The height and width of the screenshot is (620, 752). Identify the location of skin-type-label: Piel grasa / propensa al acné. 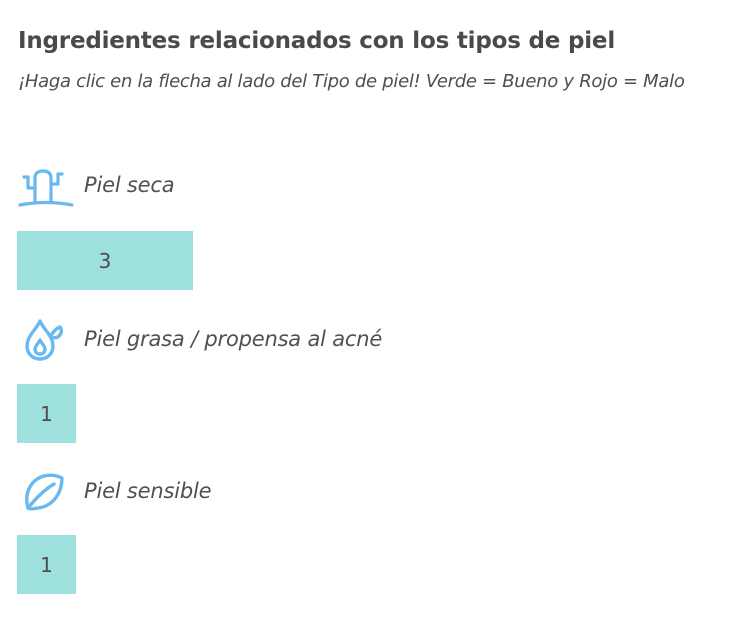
(233, 339).